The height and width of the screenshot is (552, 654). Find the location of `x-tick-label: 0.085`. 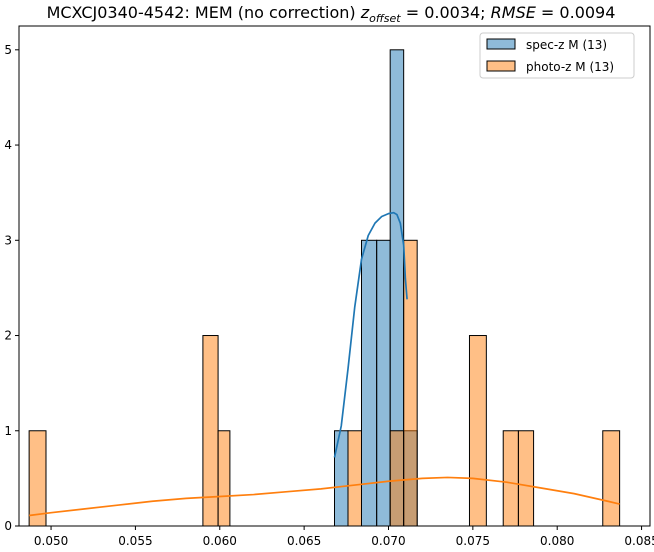

x-tick-label: 0.085 is located at coordinates (639, 541).